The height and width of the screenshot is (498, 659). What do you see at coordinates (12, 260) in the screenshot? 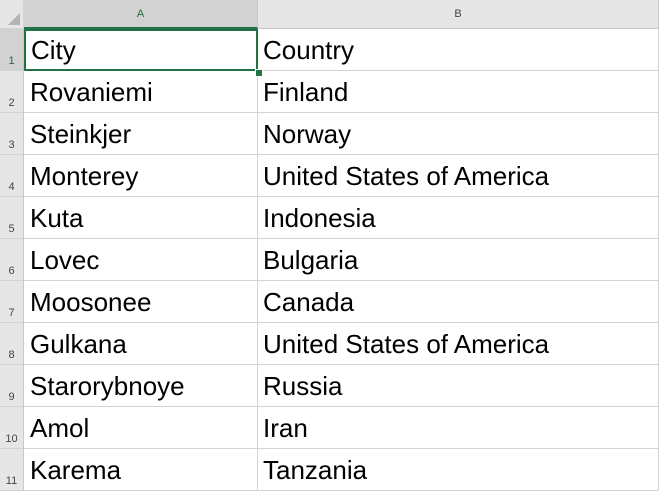
I see `row-header: 6` at bounding box center [12, 260].